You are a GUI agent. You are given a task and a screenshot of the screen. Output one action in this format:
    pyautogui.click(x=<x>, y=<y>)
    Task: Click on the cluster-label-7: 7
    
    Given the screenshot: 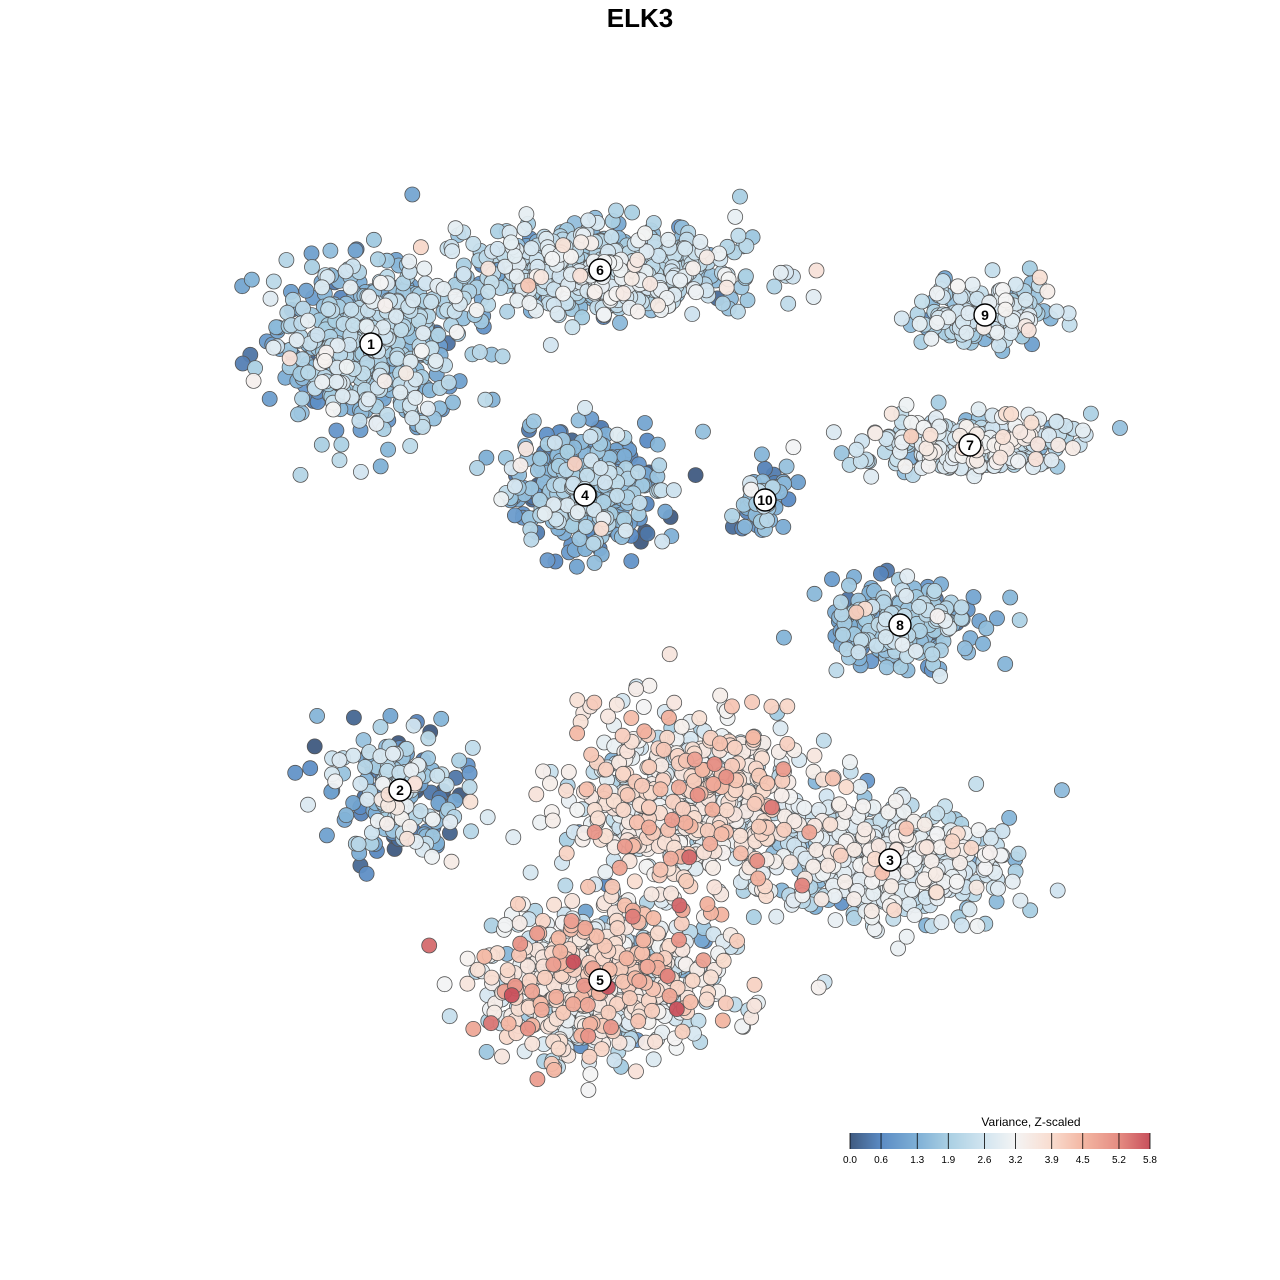 What is the action you would take?
    pyautogui.click(x=970, y=445)
    